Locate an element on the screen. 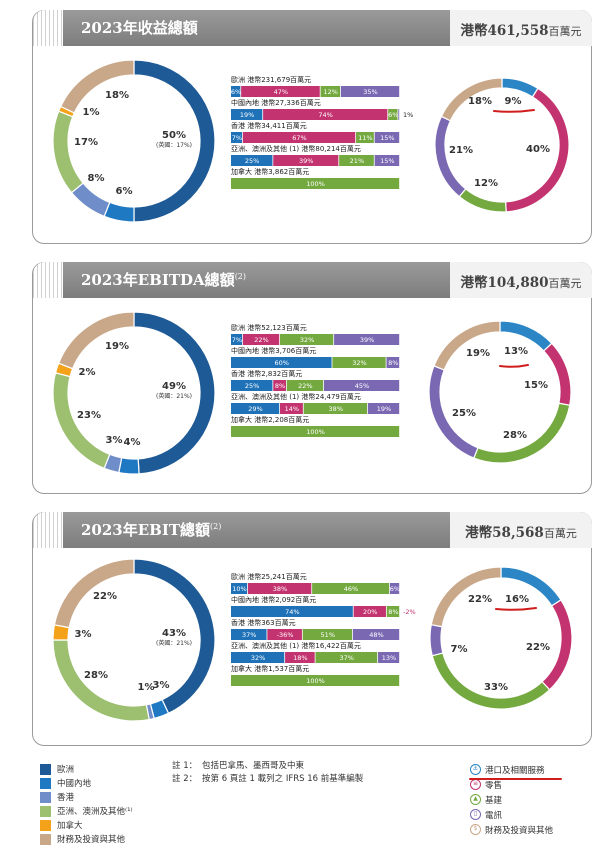 This screenshot has height=852, width=606. phone-icon: ▯ is located at coordinates (475, 814).